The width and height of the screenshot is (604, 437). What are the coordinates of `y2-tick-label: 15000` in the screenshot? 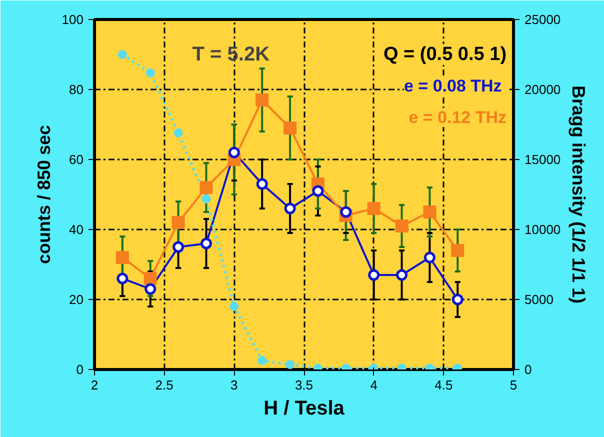 It's located at (542, 159).